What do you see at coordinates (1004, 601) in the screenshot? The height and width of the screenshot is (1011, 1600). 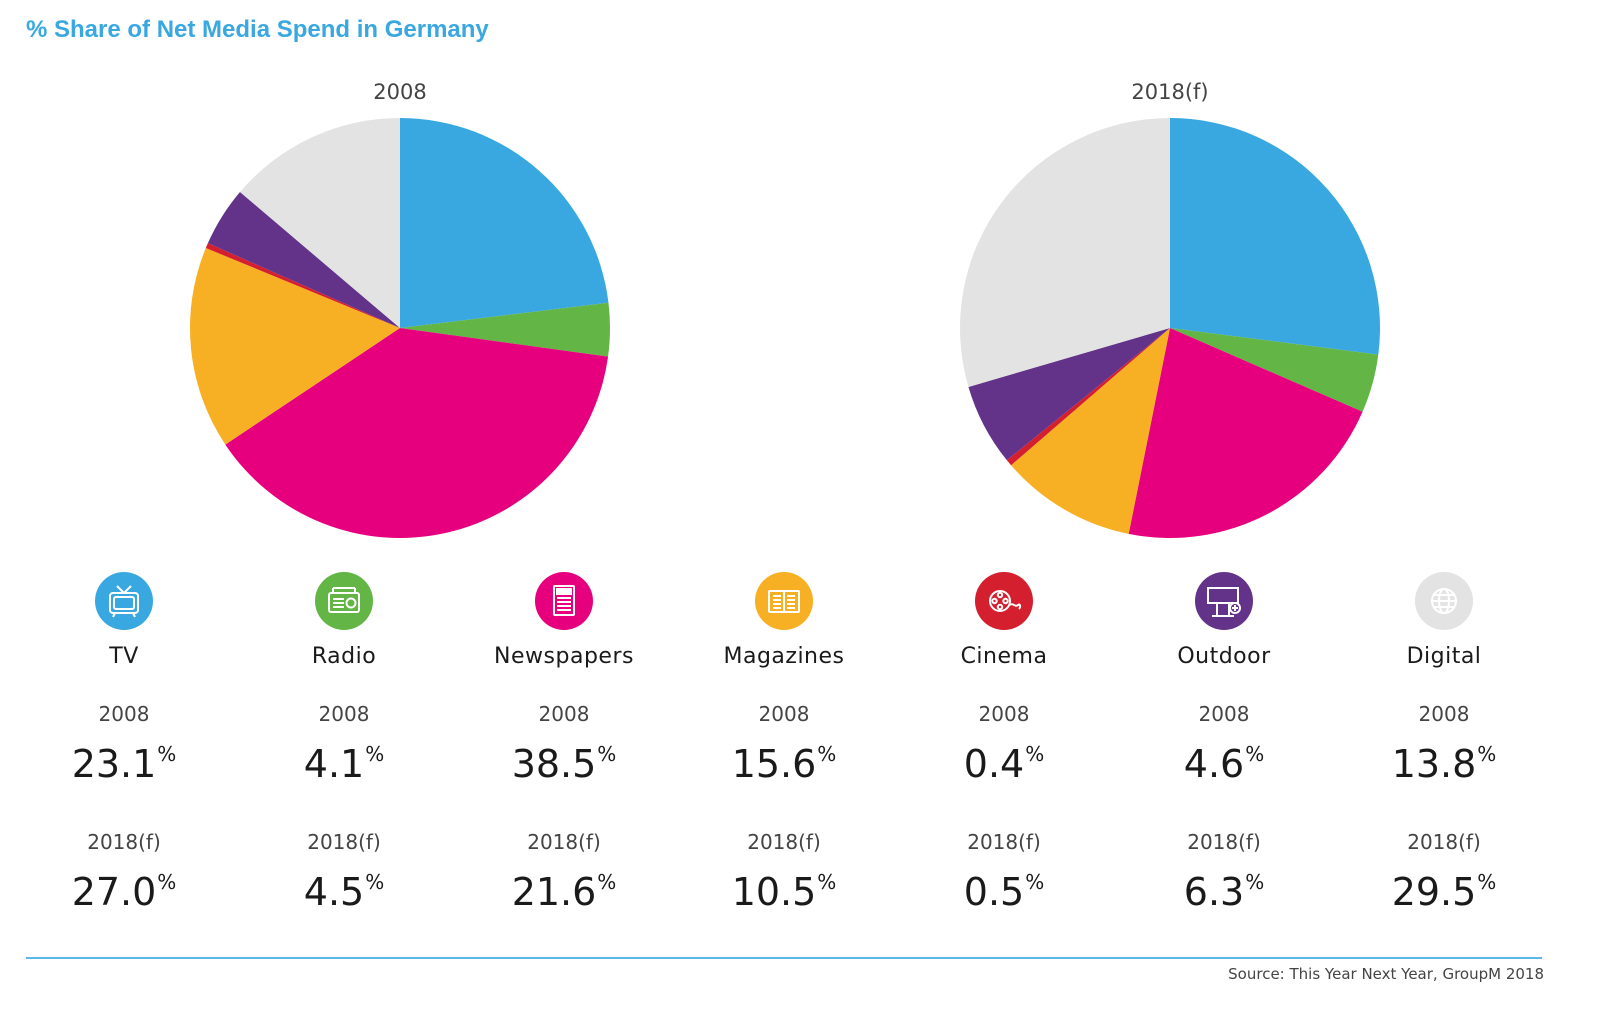 I see `film-reel-icon` at bounding box center [1004, 601].